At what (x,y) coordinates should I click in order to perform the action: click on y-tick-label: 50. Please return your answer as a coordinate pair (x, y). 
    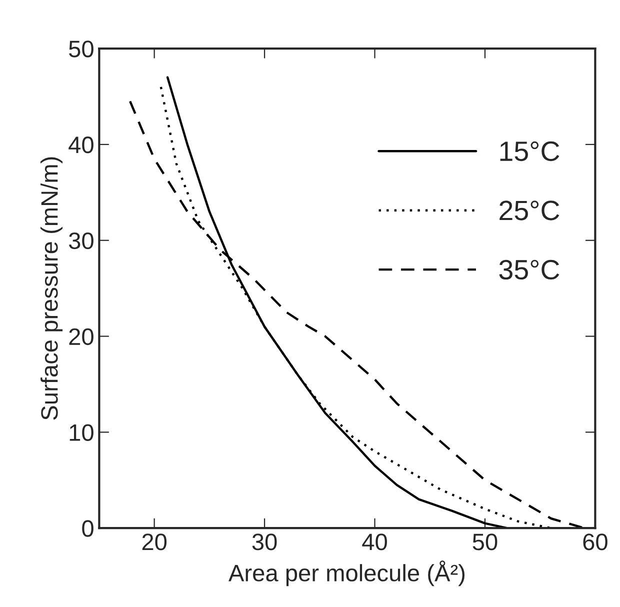
    Looking at the image, I should click on (81, 49).